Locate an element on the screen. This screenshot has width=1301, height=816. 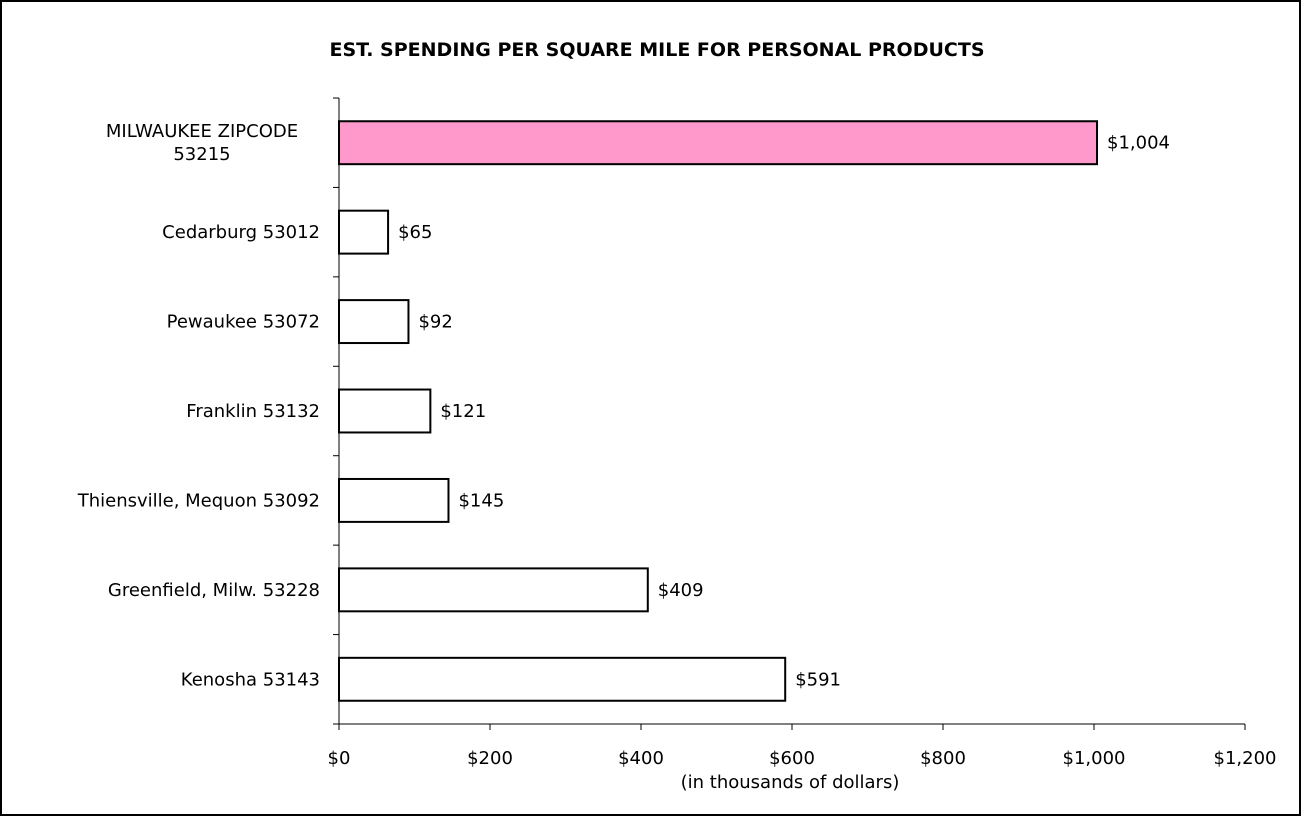
category-label-1: Cedarburg 53012 is located at coordinates (241, 232).